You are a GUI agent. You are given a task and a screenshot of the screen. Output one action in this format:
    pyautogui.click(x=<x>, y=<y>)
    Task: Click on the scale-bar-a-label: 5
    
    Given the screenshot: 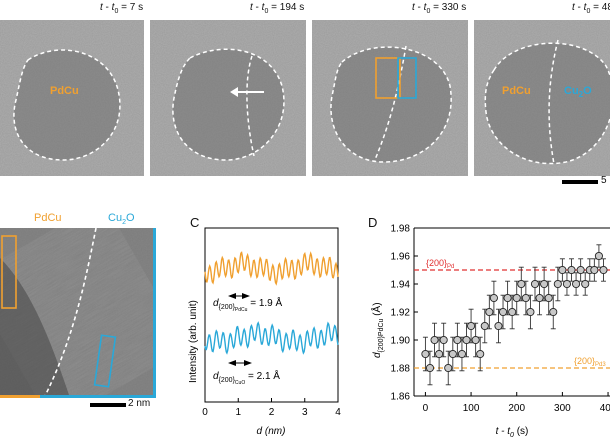 What is the action you would take?
    pyautogui.click(x=604, y=180)
    